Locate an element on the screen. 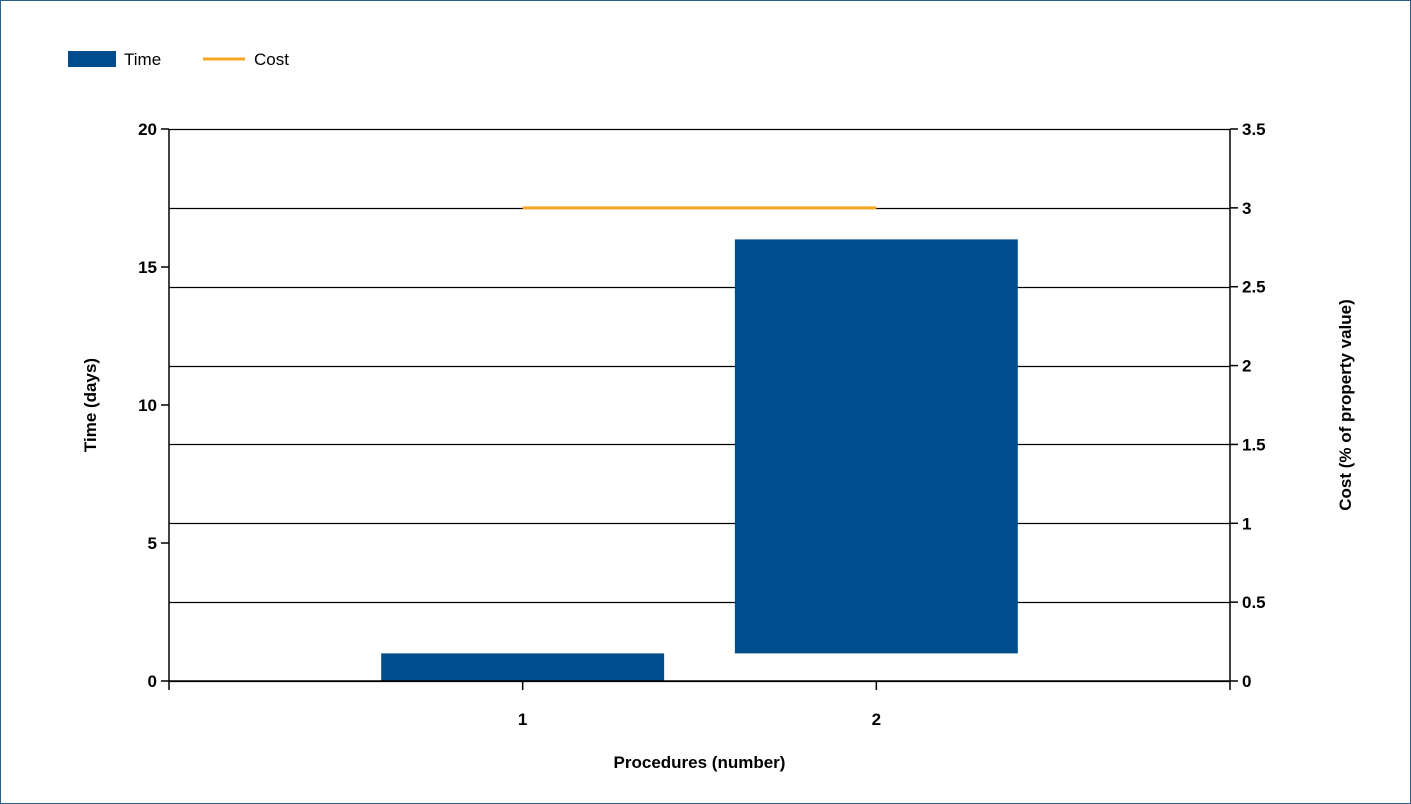  y2-tick-label: 0 is located at coordinates (1246, 681).